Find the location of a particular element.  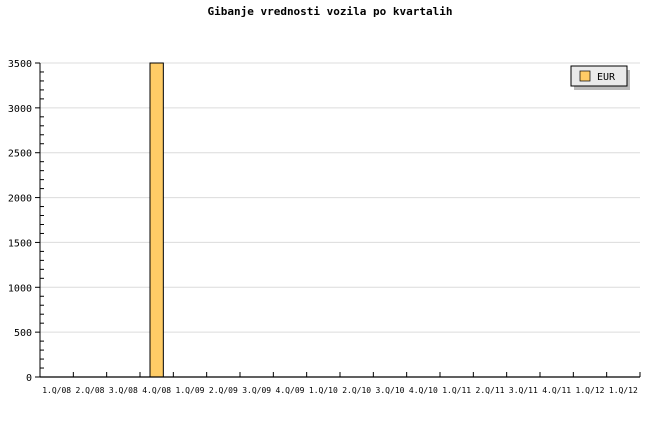

legend-label: EUR is located at coordinates (606, 77).